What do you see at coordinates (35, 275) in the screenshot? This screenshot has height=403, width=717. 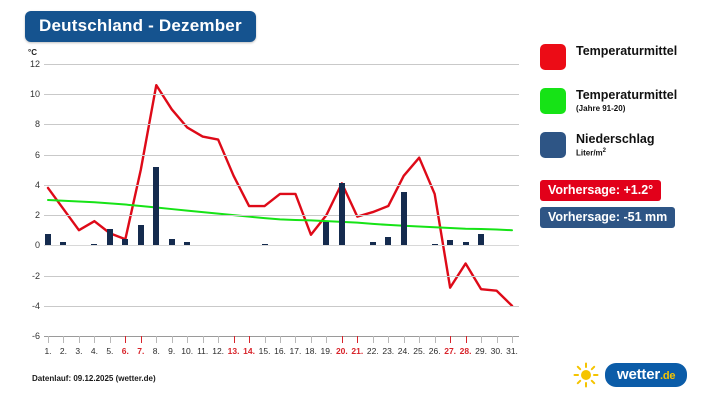 I see `y-tick-label: -2` at bounding box center [35, 275].